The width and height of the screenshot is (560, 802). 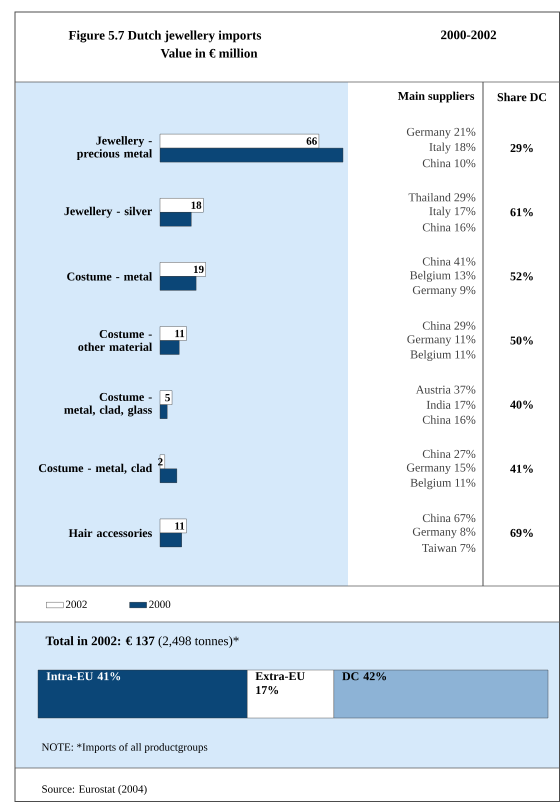 I want to click on text: 61%, so click(x=521, y=212).